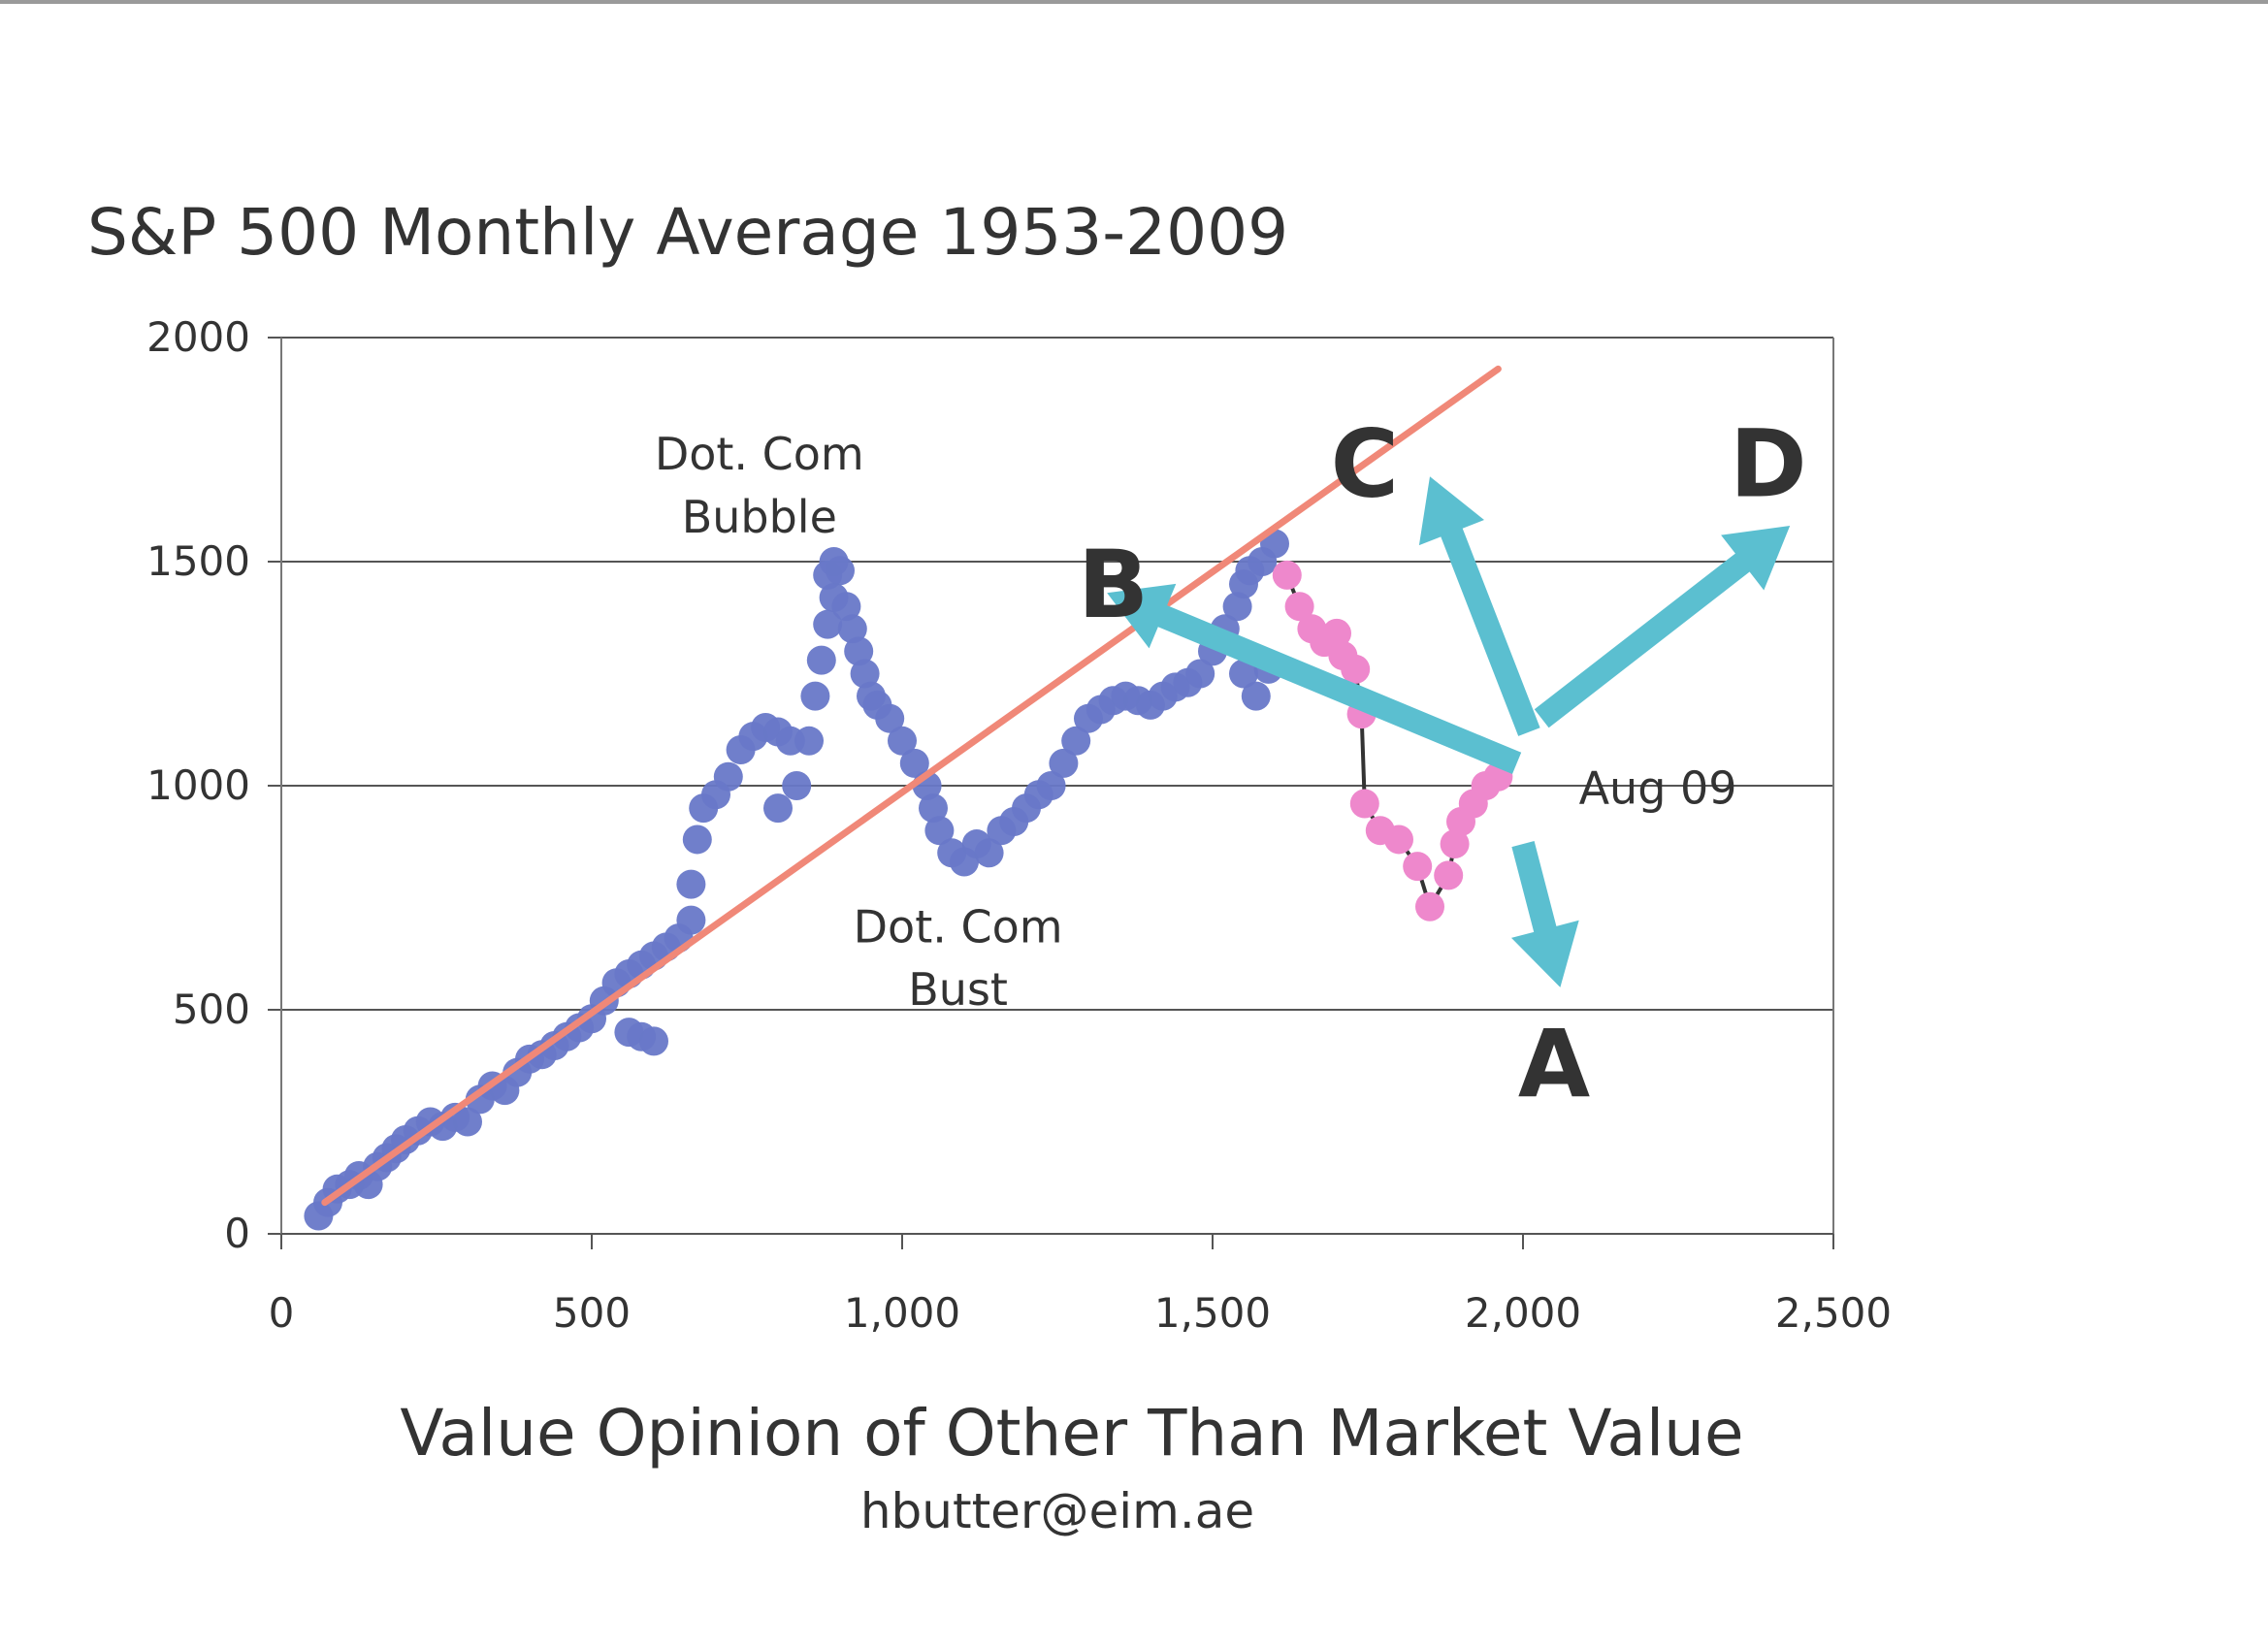  What do you see at coordinates (592, 1313) in the screenshot?
I see `x-tick-label: 500` at bounding box center [592, 1313].